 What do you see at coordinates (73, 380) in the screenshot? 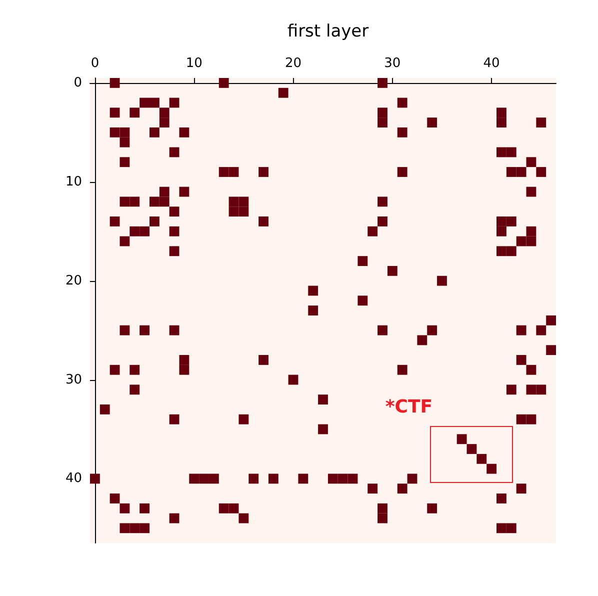
I see `y-tick-label: 30` at bounding box center [73, 380].